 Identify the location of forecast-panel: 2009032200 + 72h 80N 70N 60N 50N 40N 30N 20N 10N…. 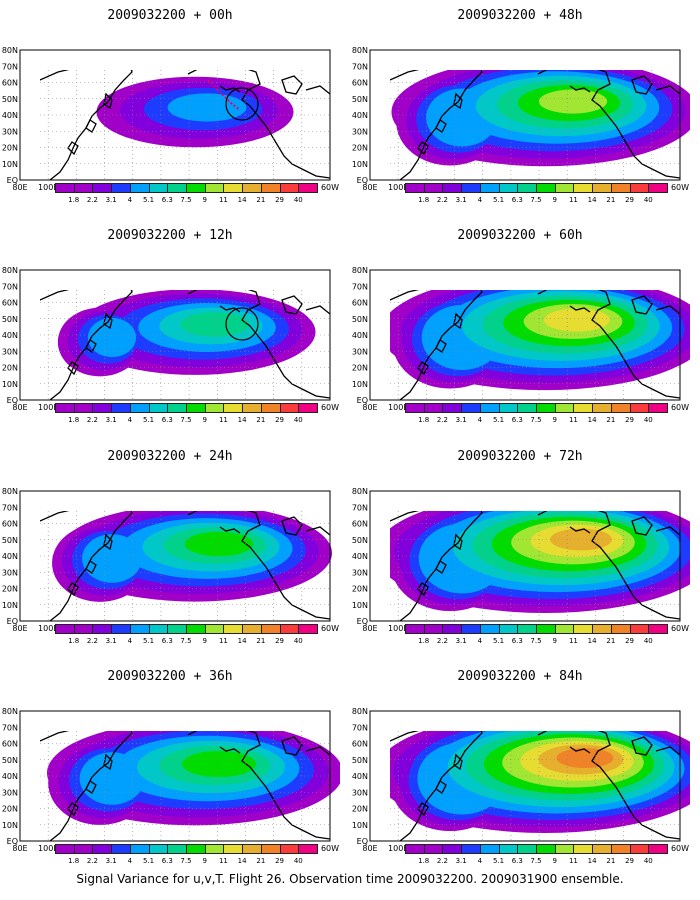
(520, 556).